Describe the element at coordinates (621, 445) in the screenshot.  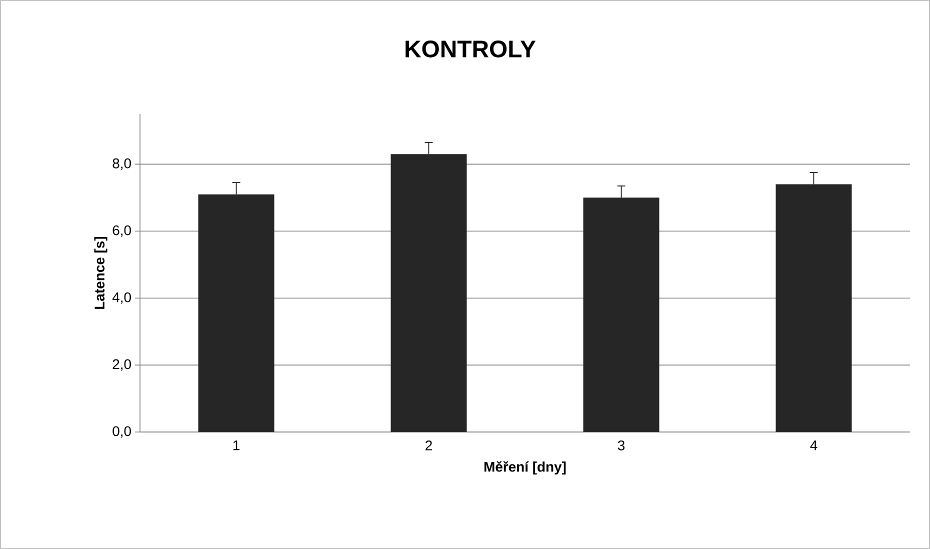
I see `x-tick-label: 3` at that location.